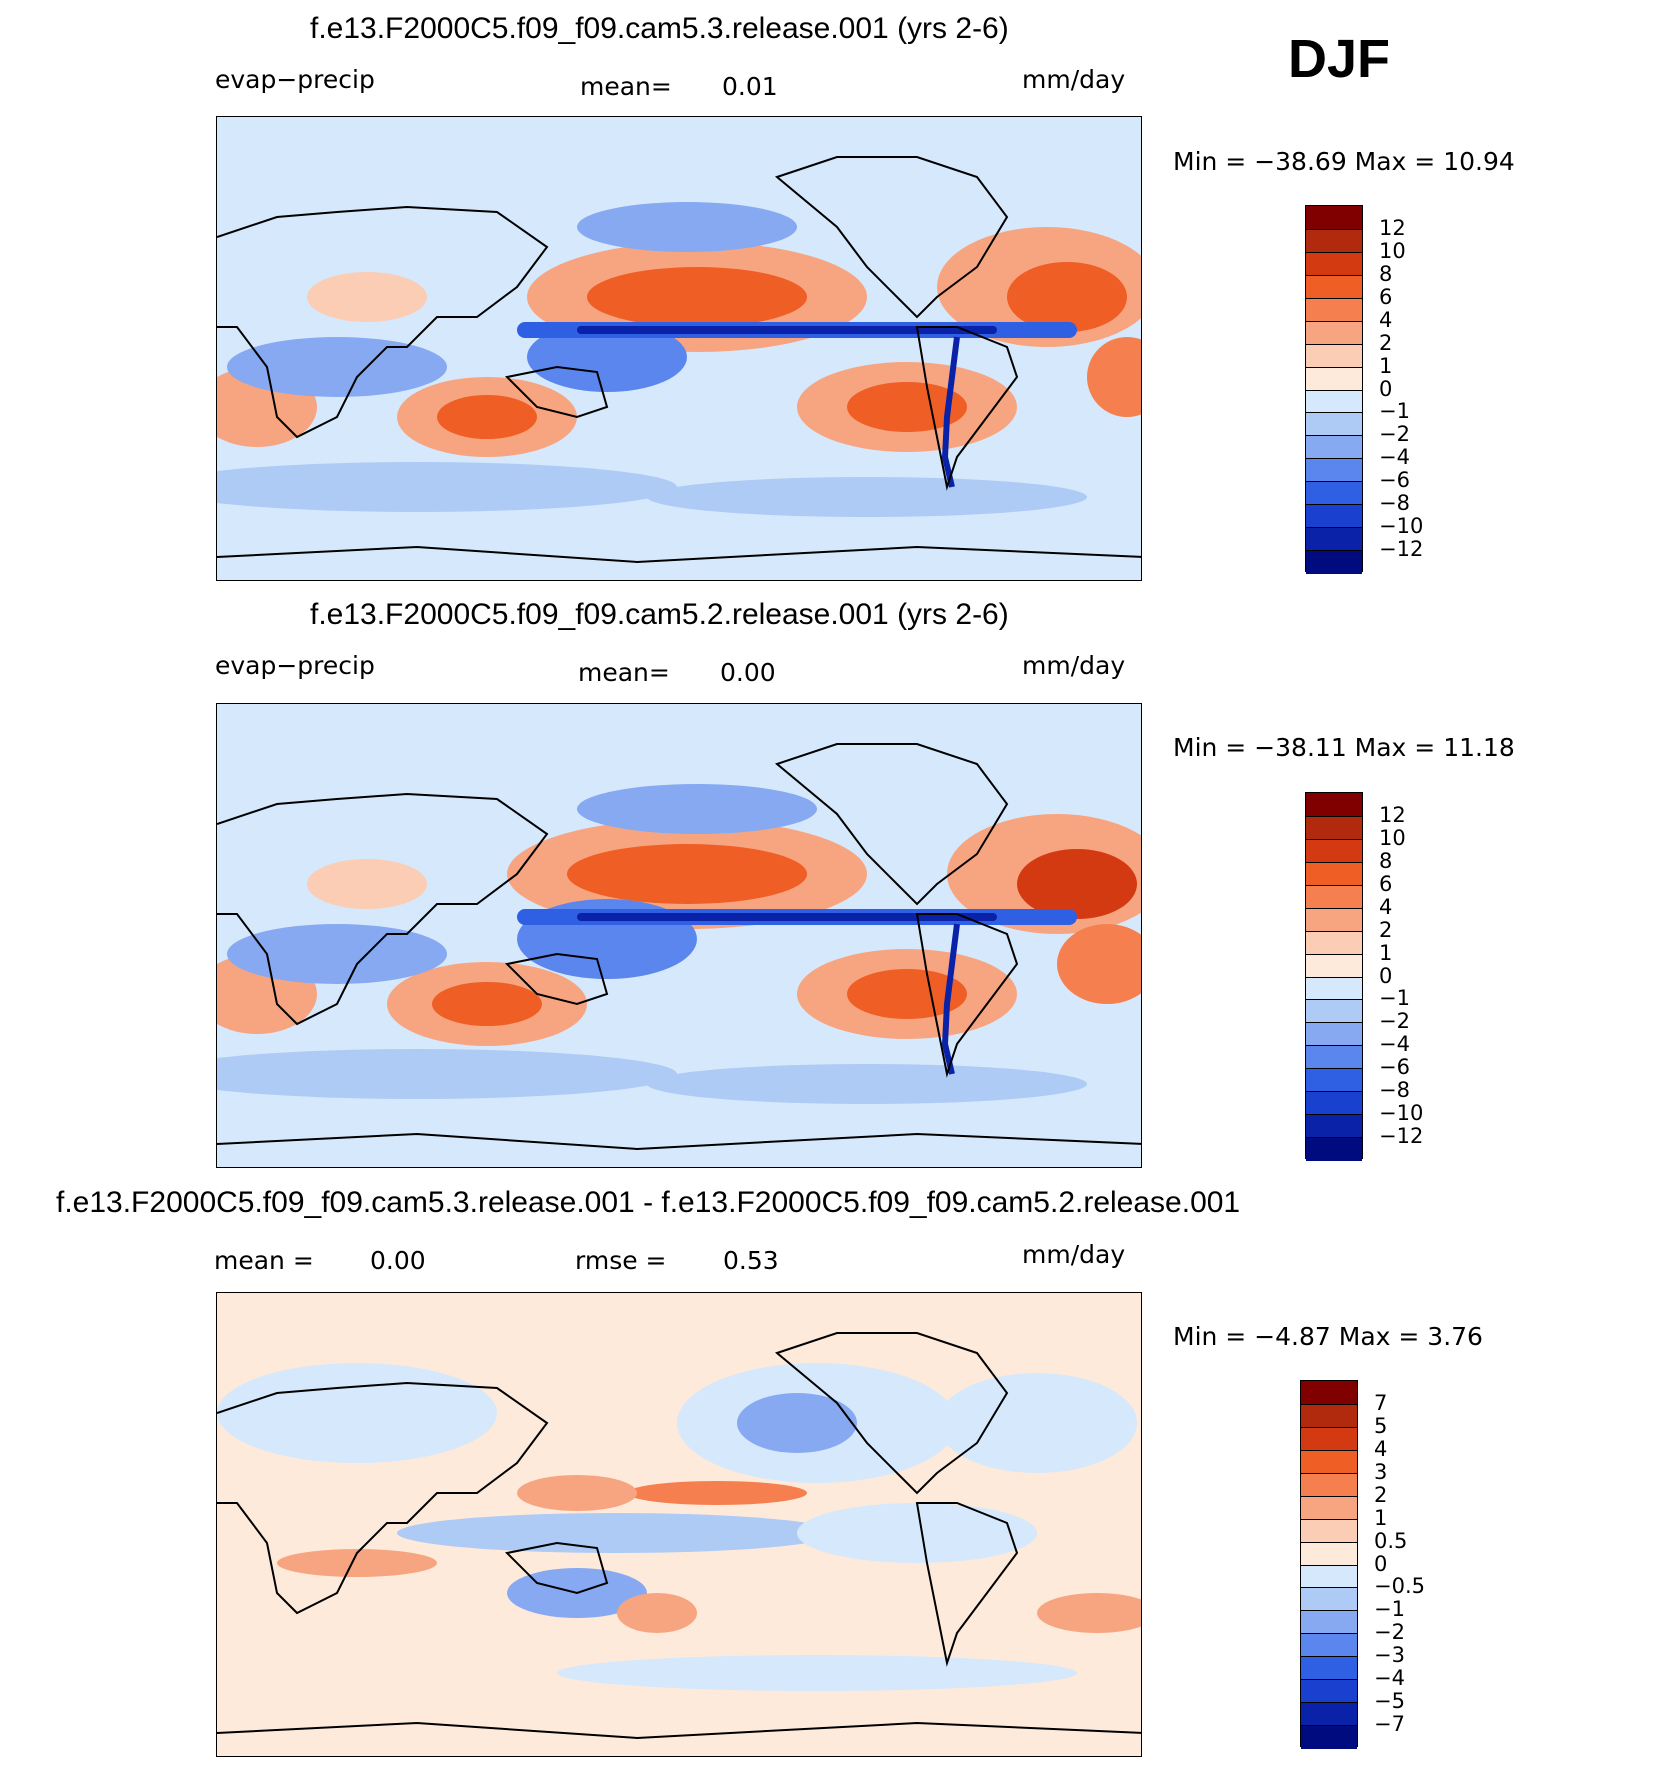 Image resolution: width=1663 pixels, height=1774 pixels. Describe the element at coordinates (1381, 1425) in the screenshot. I see `colorbar-tick-label: 5` at that location.